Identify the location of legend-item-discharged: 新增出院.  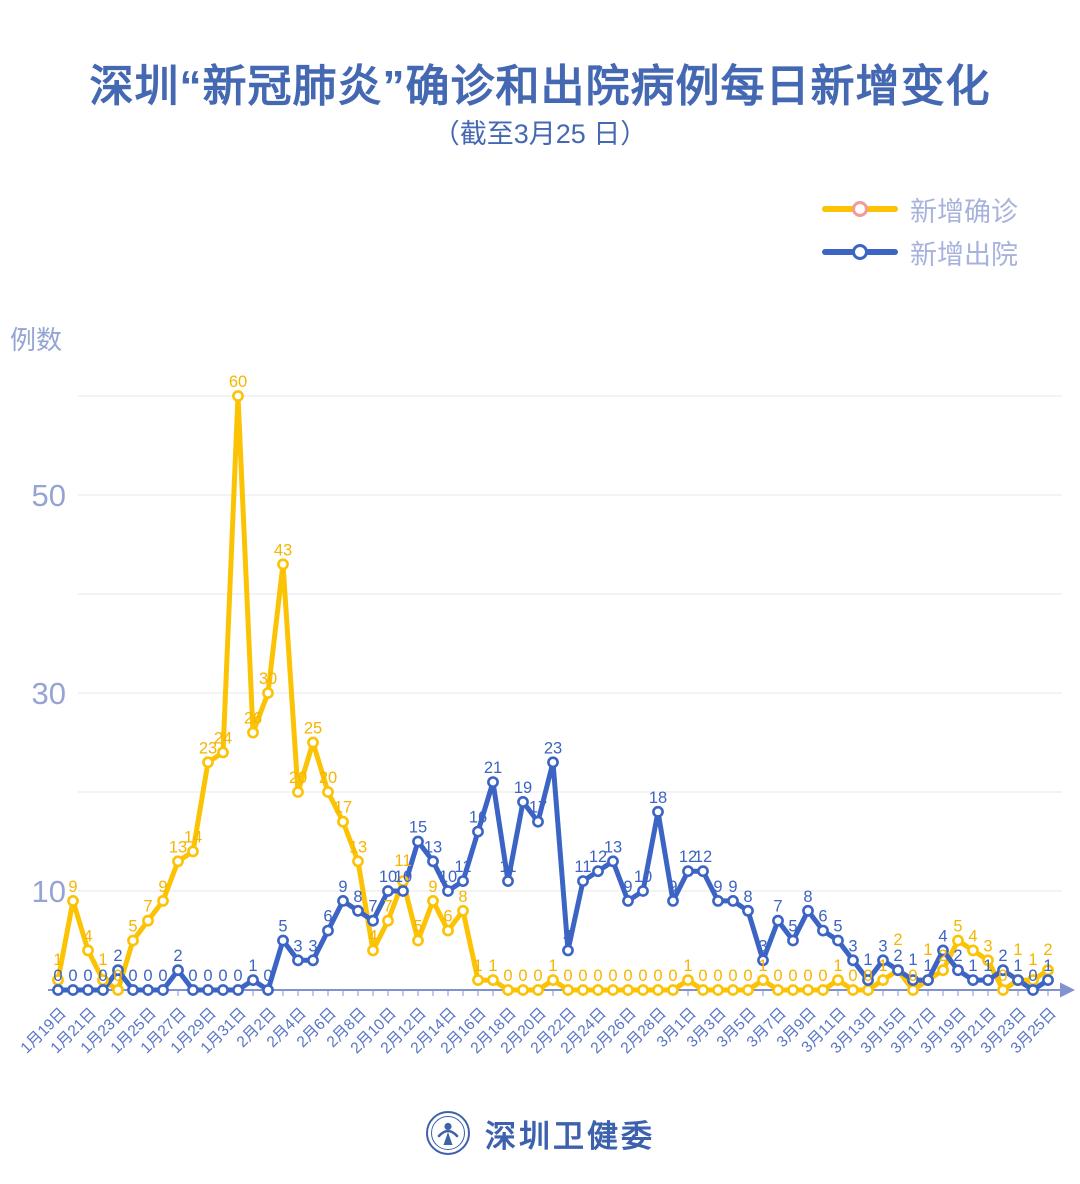
(920, 252).